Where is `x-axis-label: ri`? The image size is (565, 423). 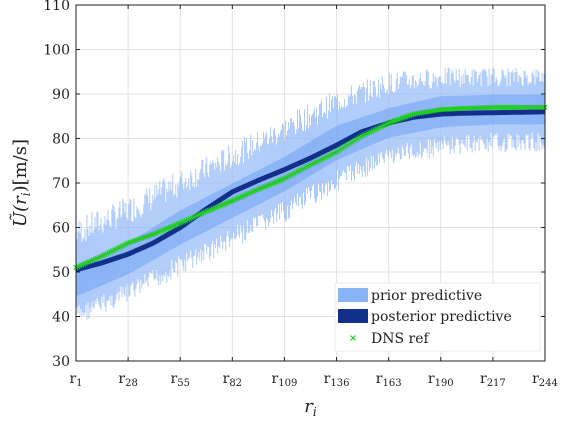 x-axis-label: ri is located at coordinates (310, 407).